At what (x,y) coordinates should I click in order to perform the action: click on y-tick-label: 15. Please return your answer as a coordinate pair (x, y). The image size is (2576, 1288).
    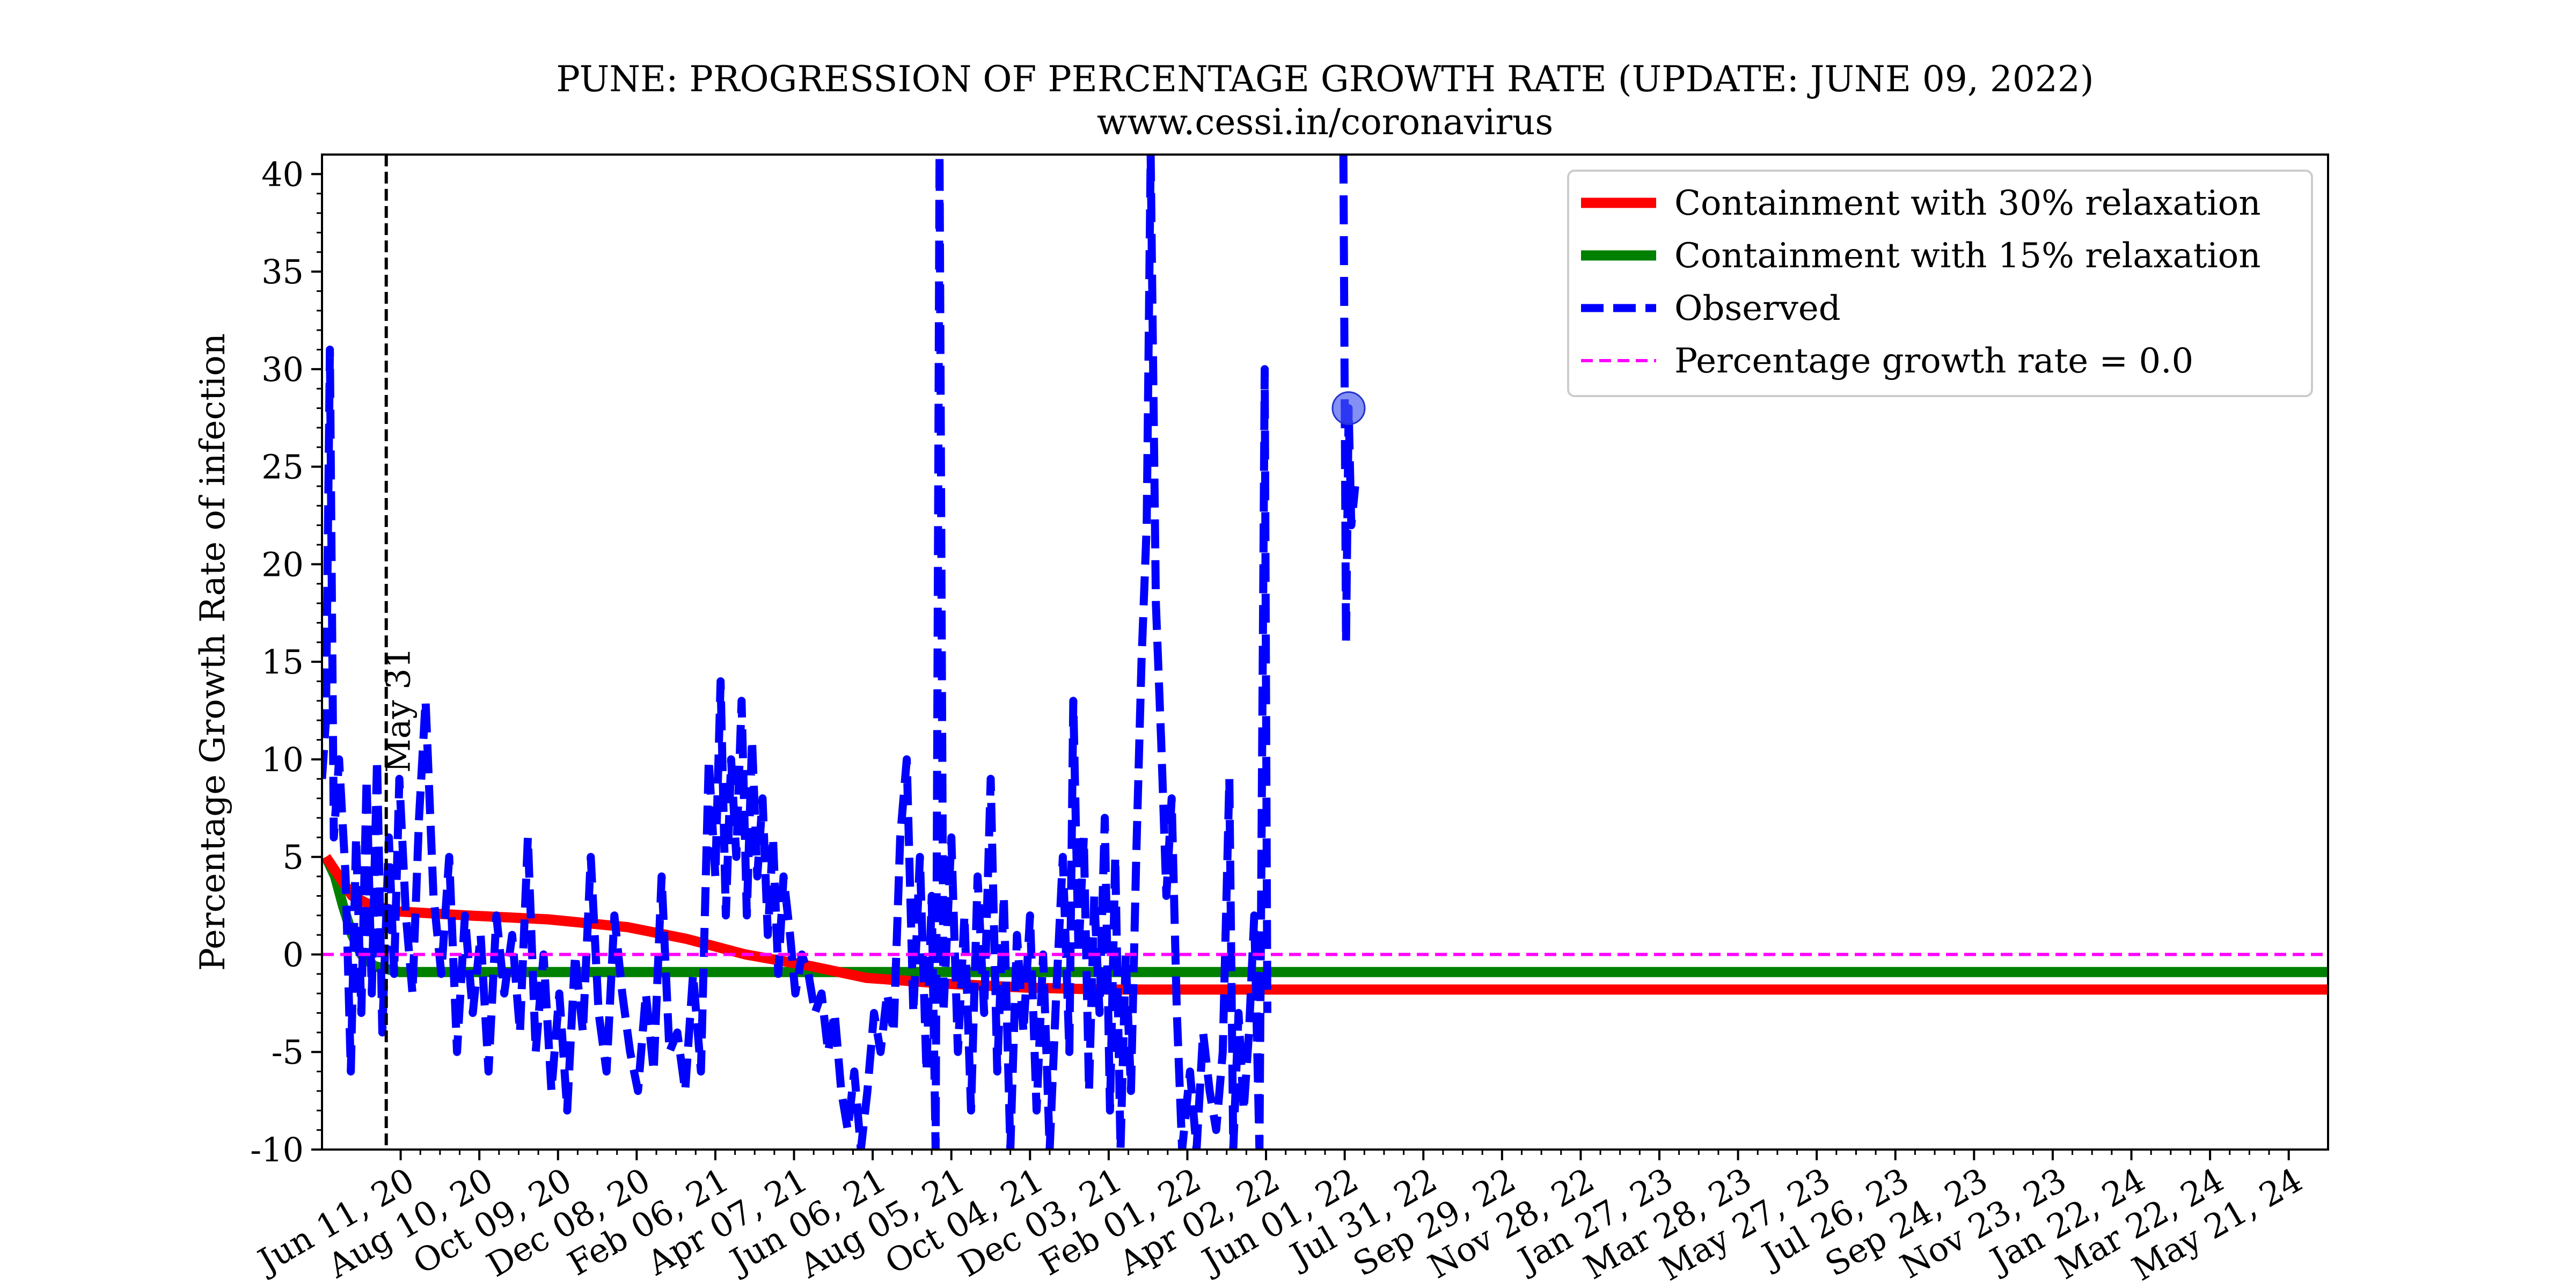
    Looking at the image, I should click on (282, 662).